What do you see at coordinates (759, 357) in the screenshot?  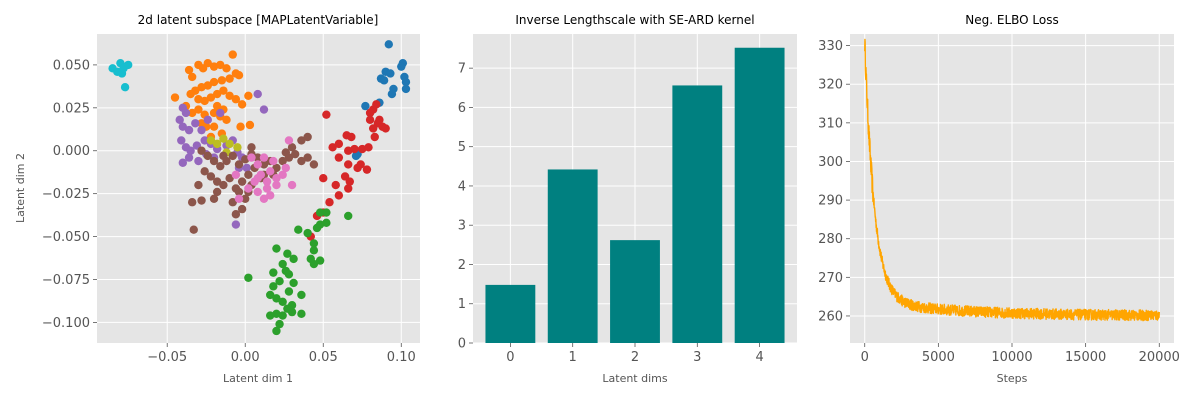 I see `bar-xtick-label: 4` at bounding box center [759, 357].